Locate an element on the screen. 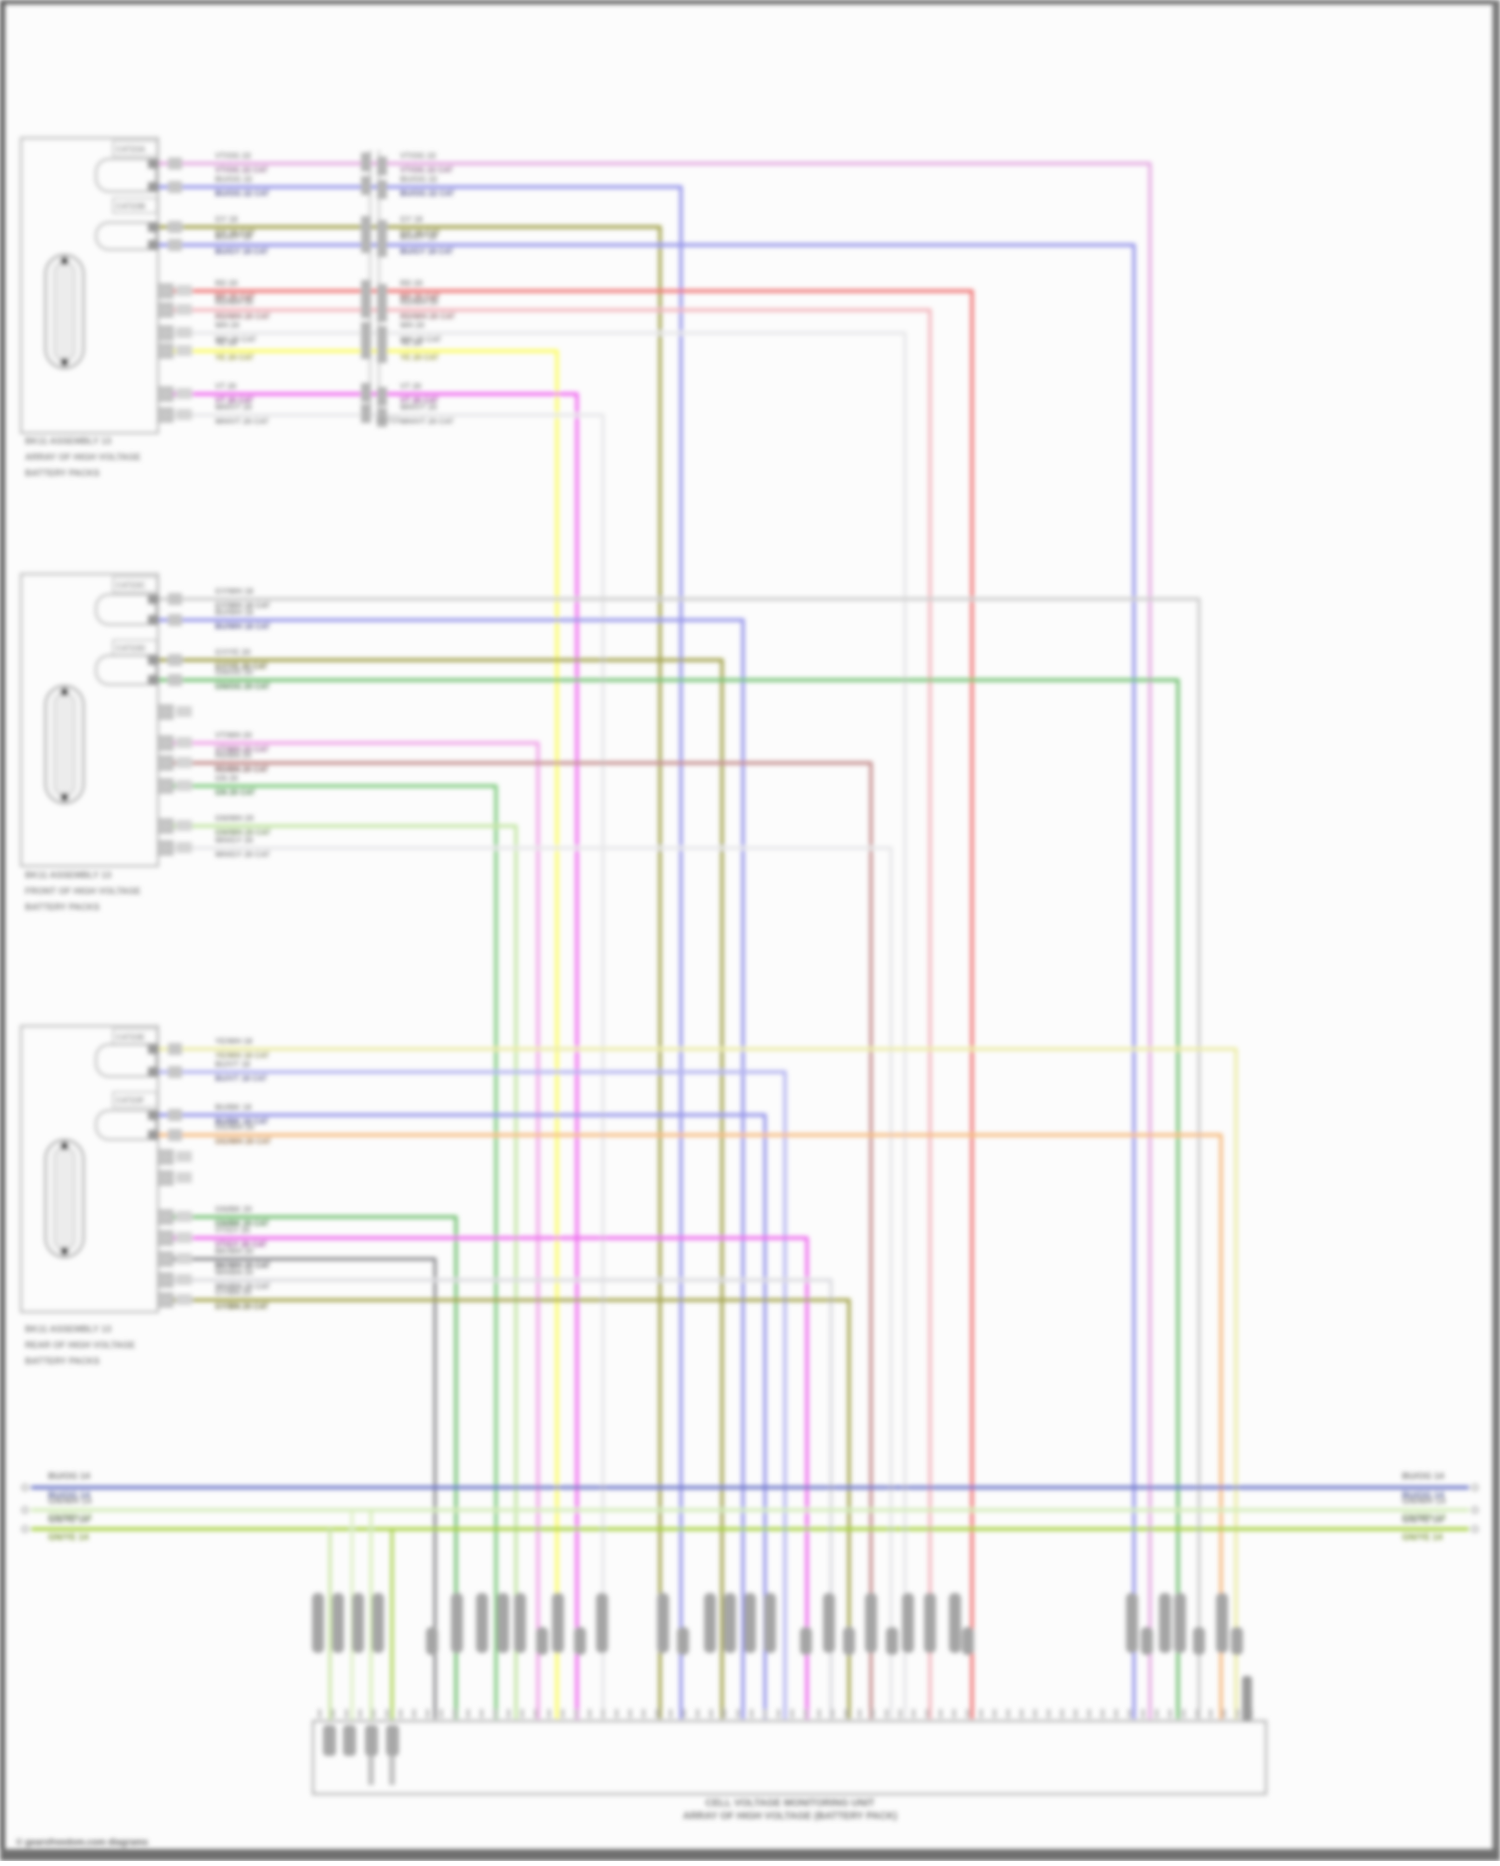  svg-text: GY/BN 20 C47 is located at coordinates (242, 1306).